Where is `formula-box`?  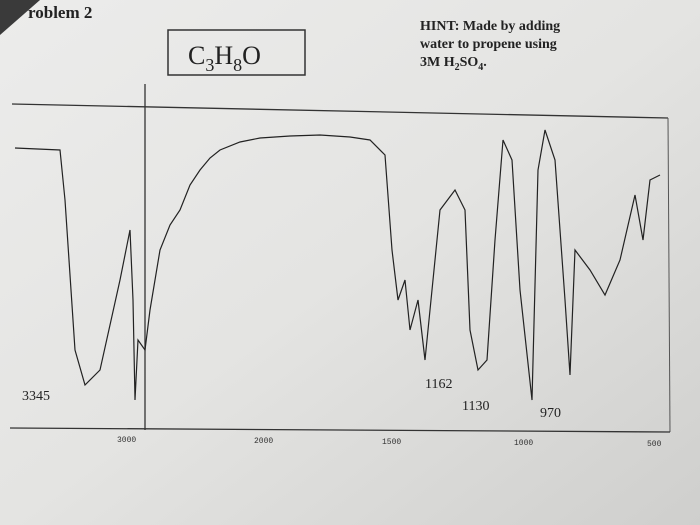
formula-box is located at coordinates (236, 52).